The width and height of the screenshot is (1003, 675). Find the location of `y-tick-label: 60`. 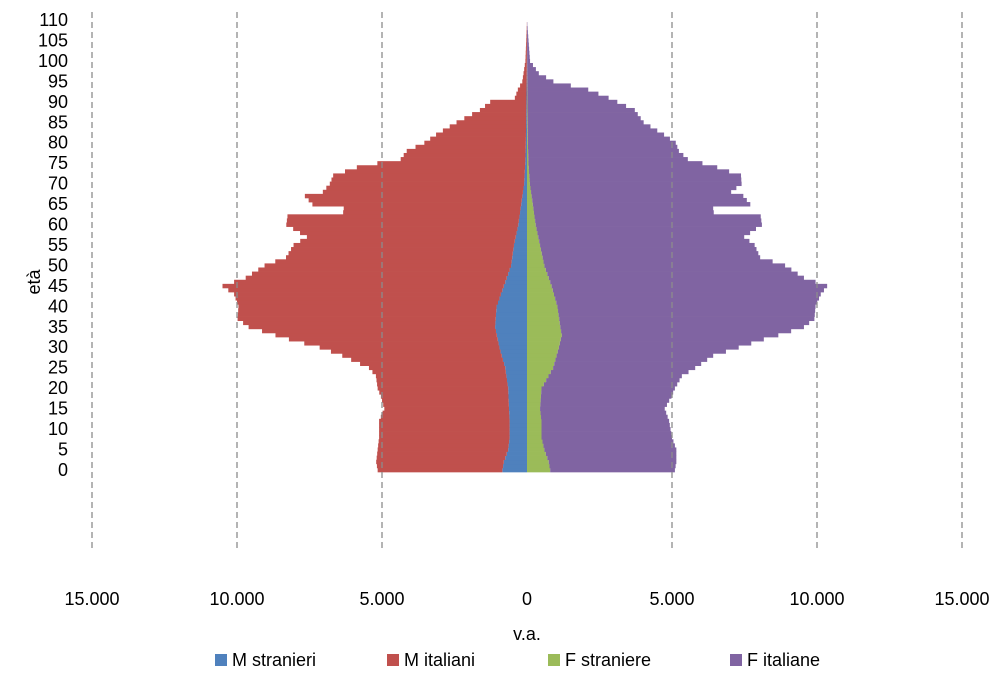

y-tick-label: 60 is located at coordinates (58, 225).